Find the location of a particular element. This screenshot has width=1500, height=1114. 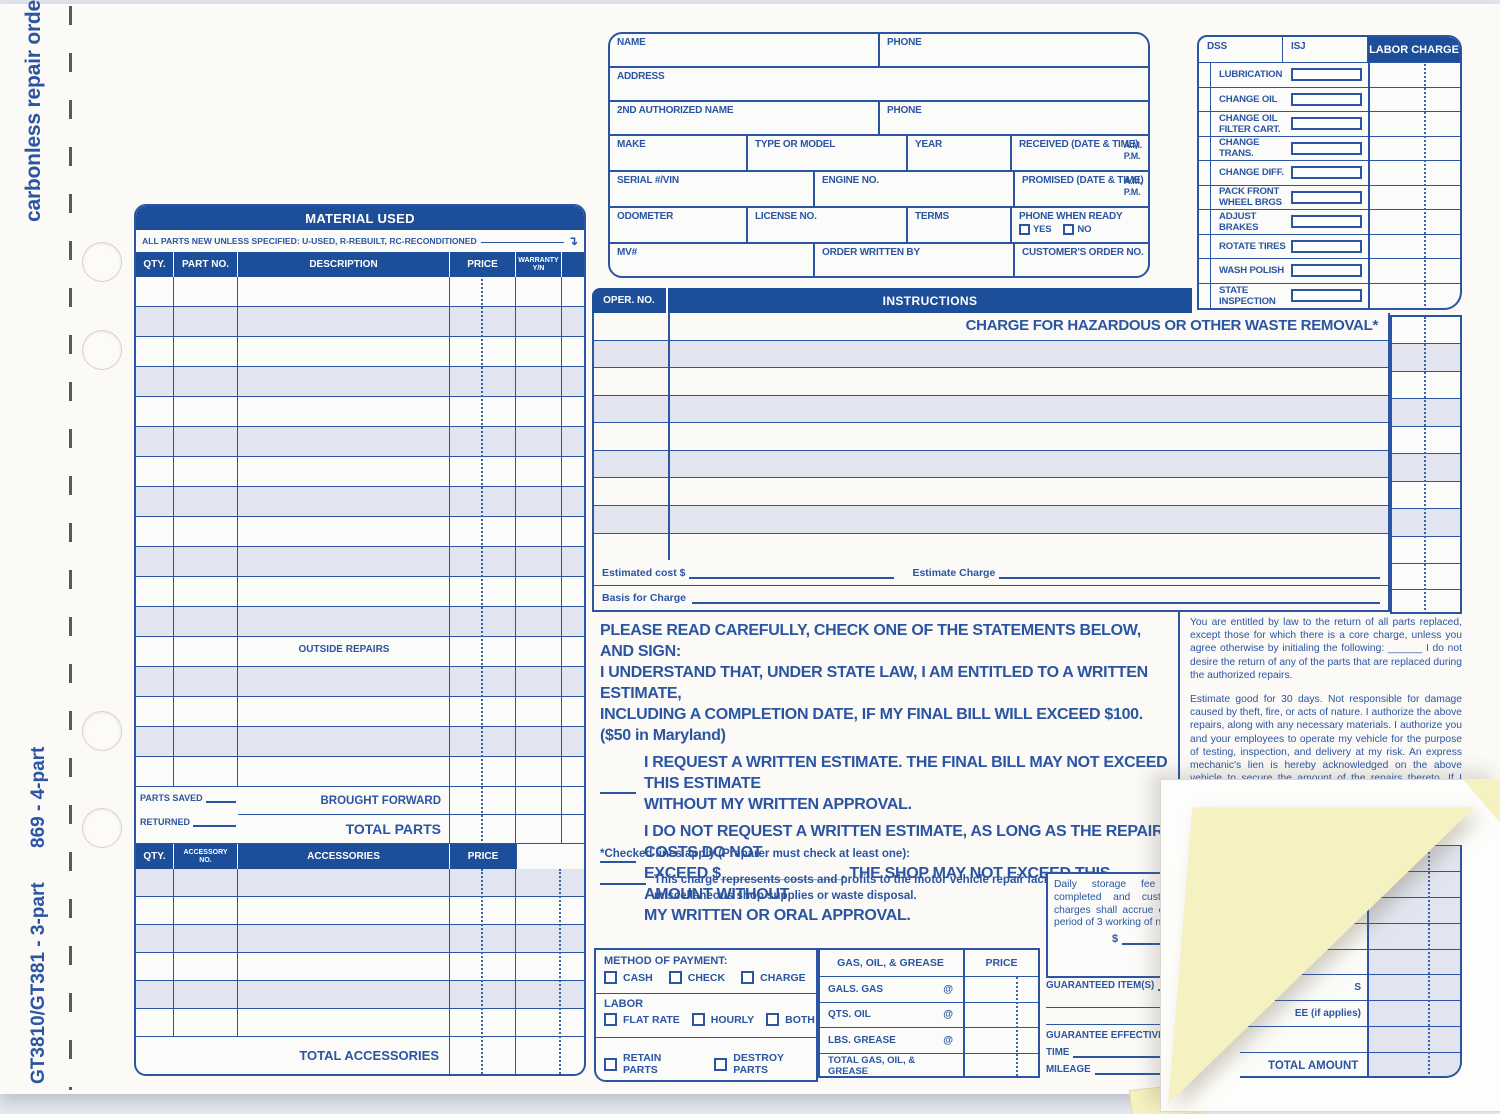

gas-price-cell is located at coordinates (1001, 989).